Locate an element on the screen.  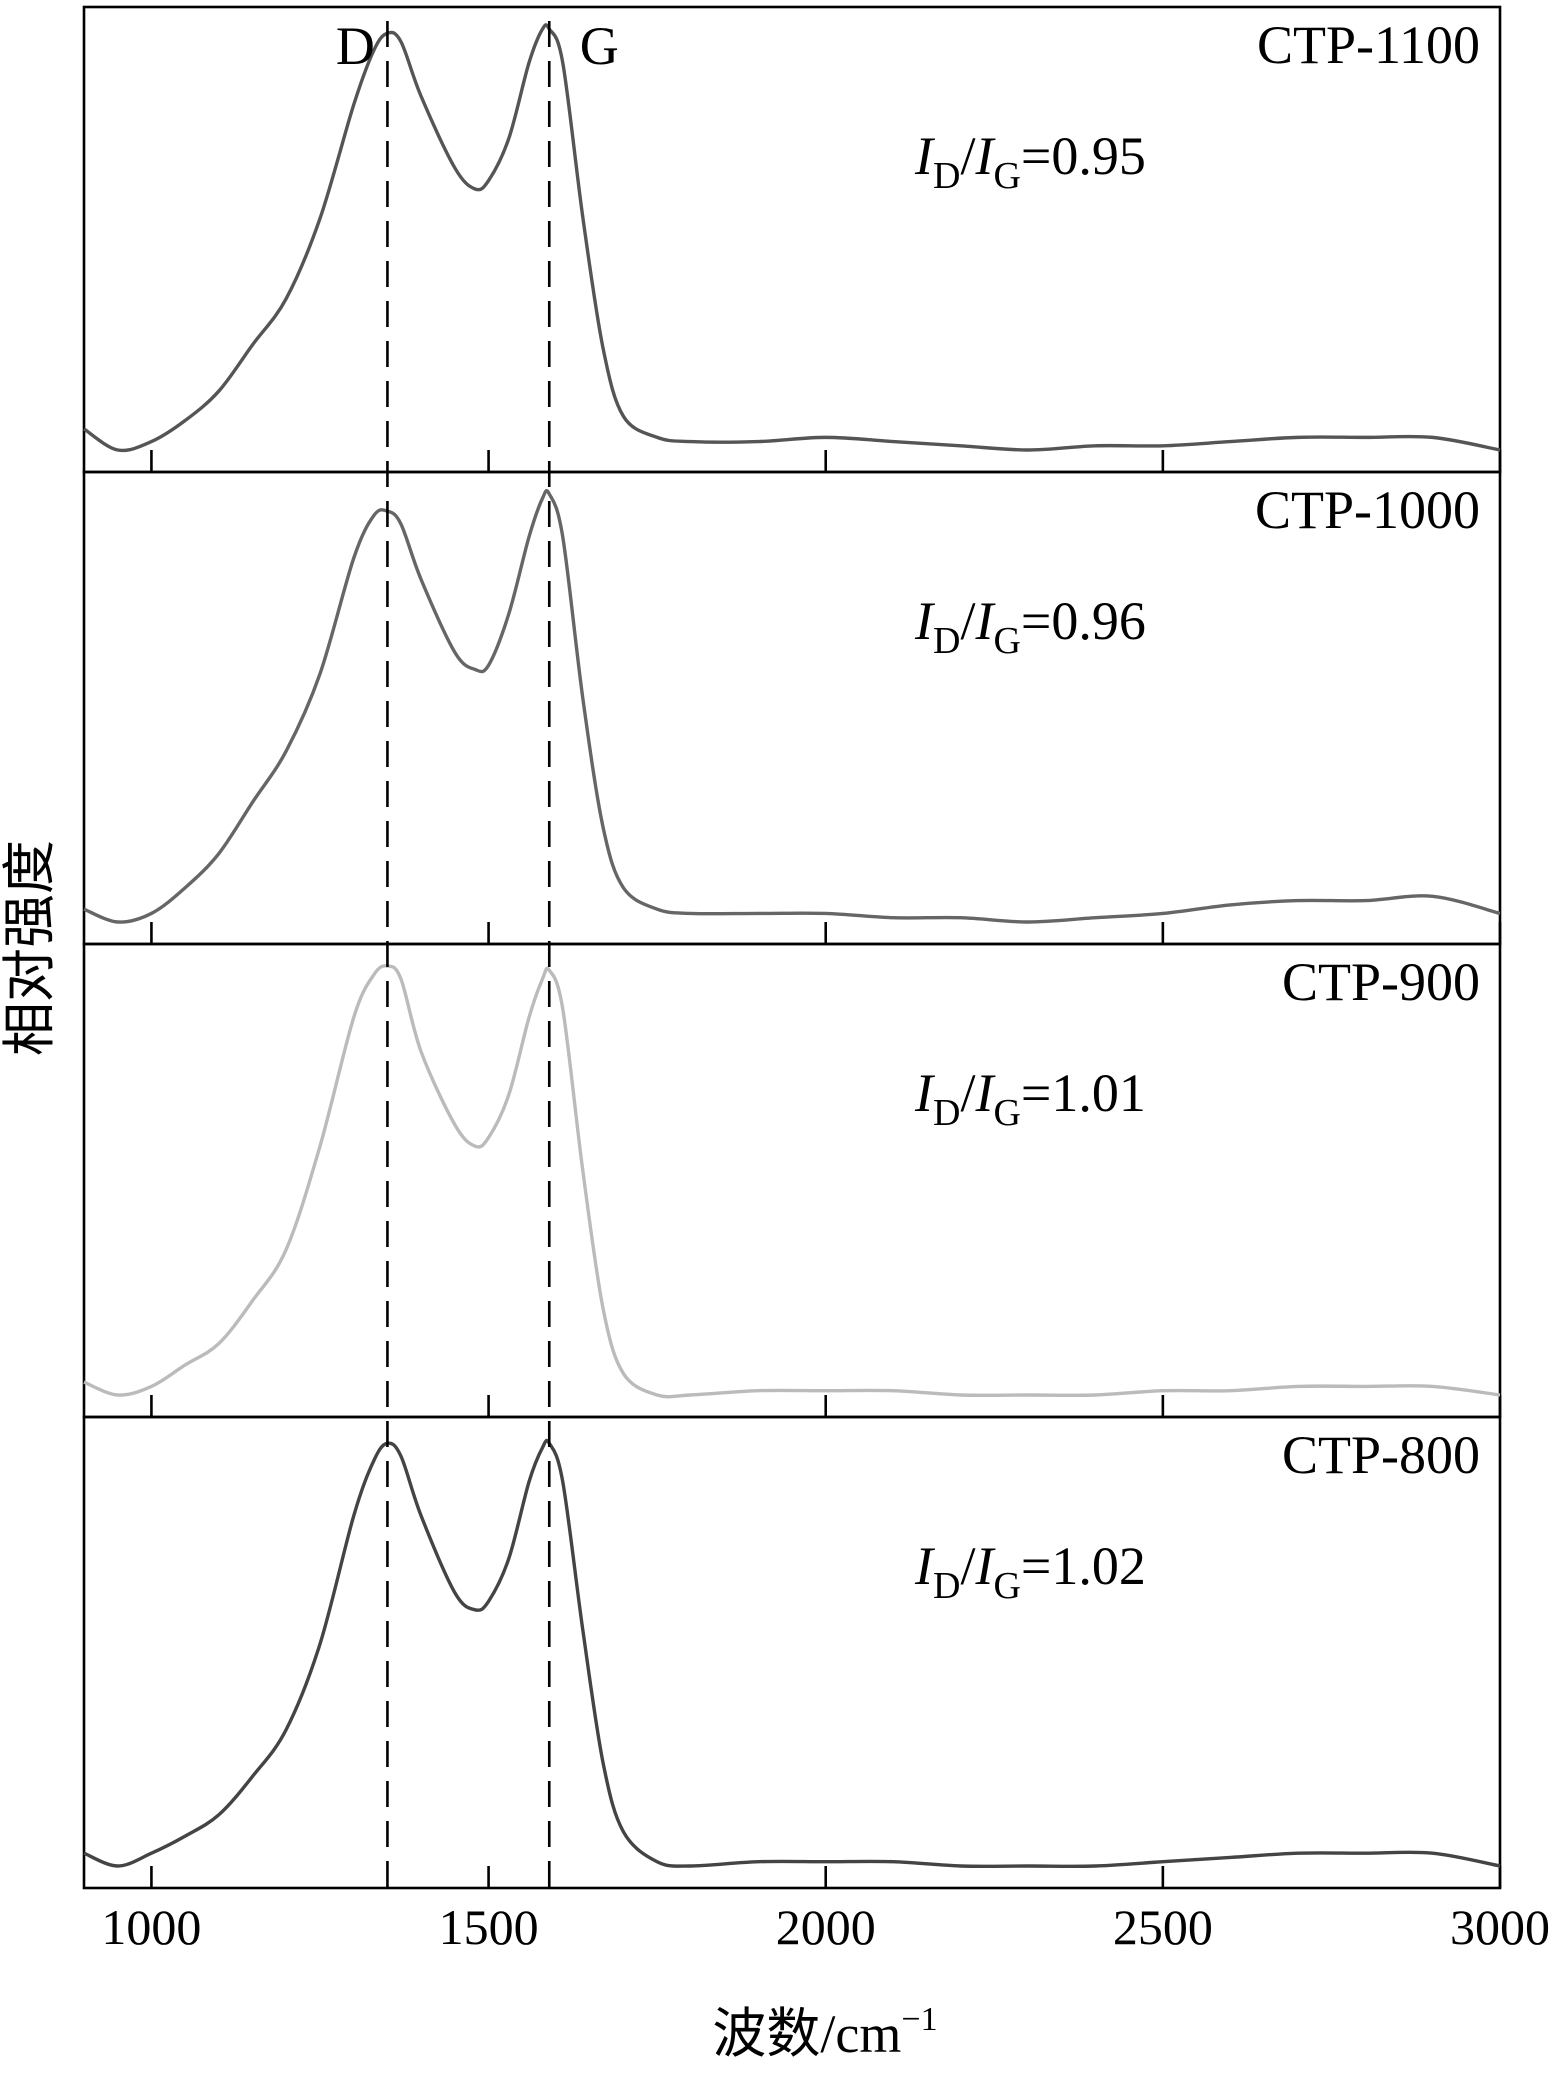
x-axis: 1000 1500 2000 2500 3000 is located at coordinates (825, 1927).